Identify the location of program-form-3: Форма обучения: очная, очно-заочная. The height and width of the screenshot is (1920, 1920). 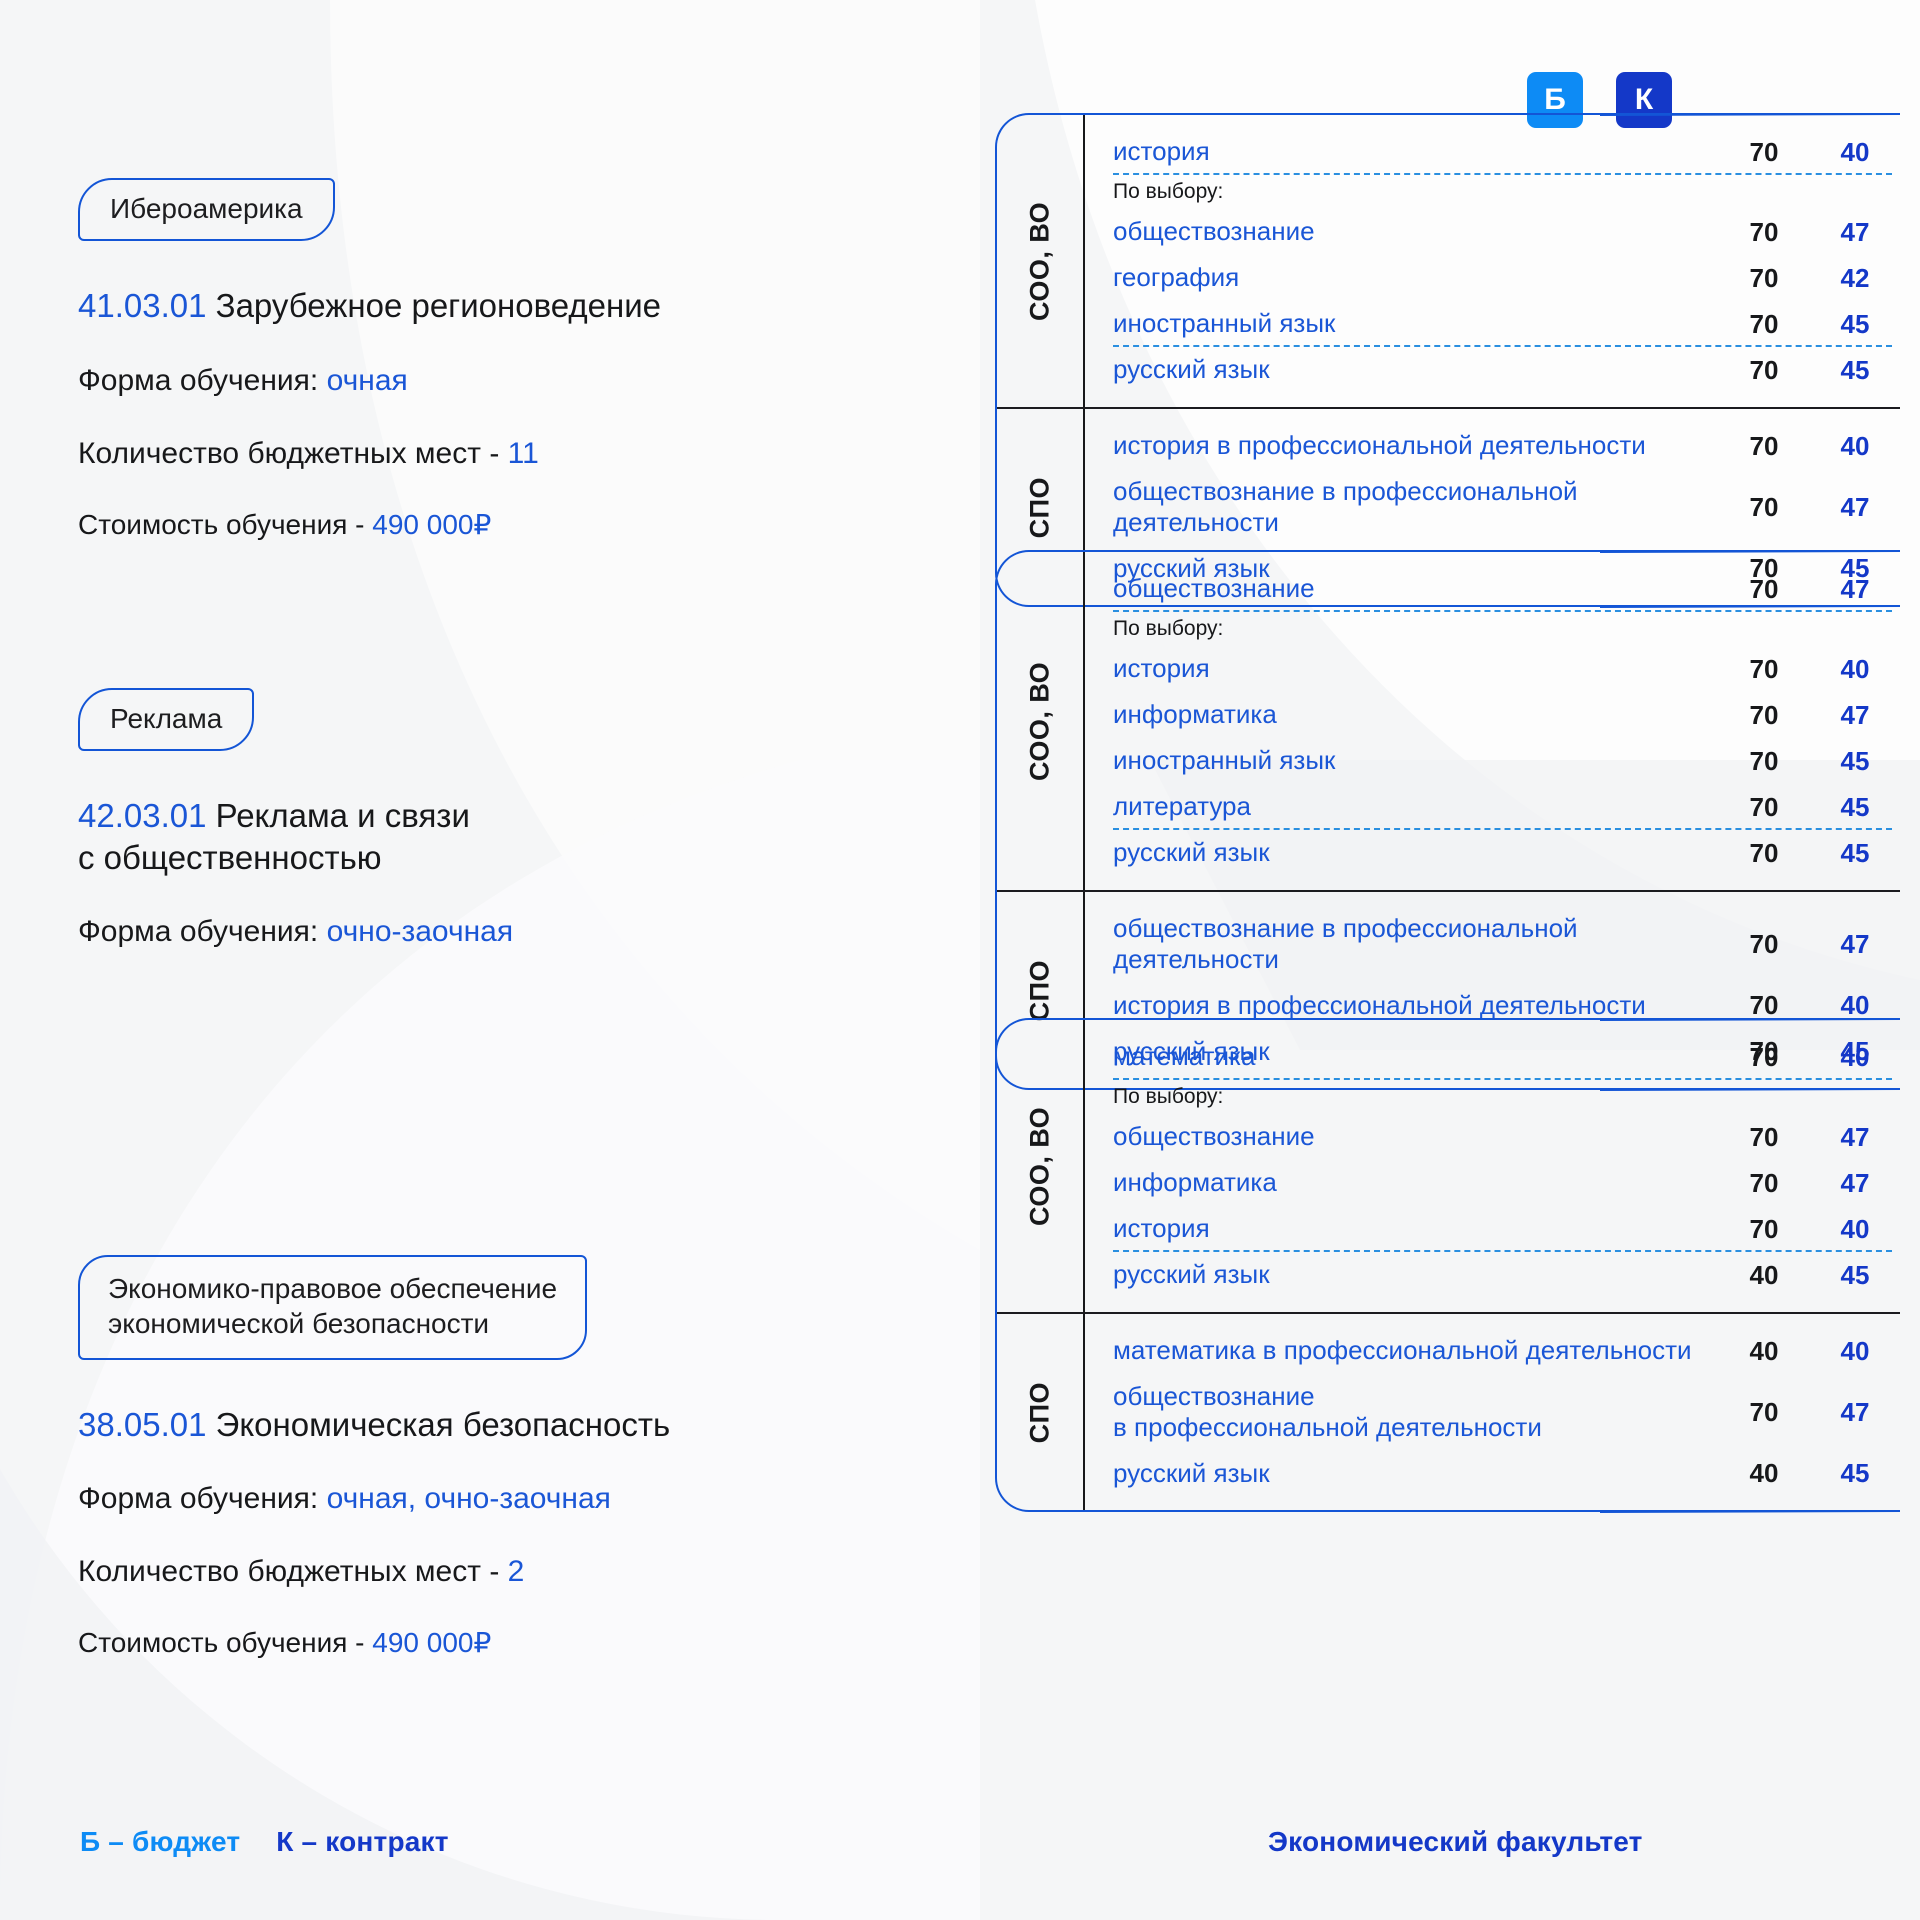
(374, 1498).